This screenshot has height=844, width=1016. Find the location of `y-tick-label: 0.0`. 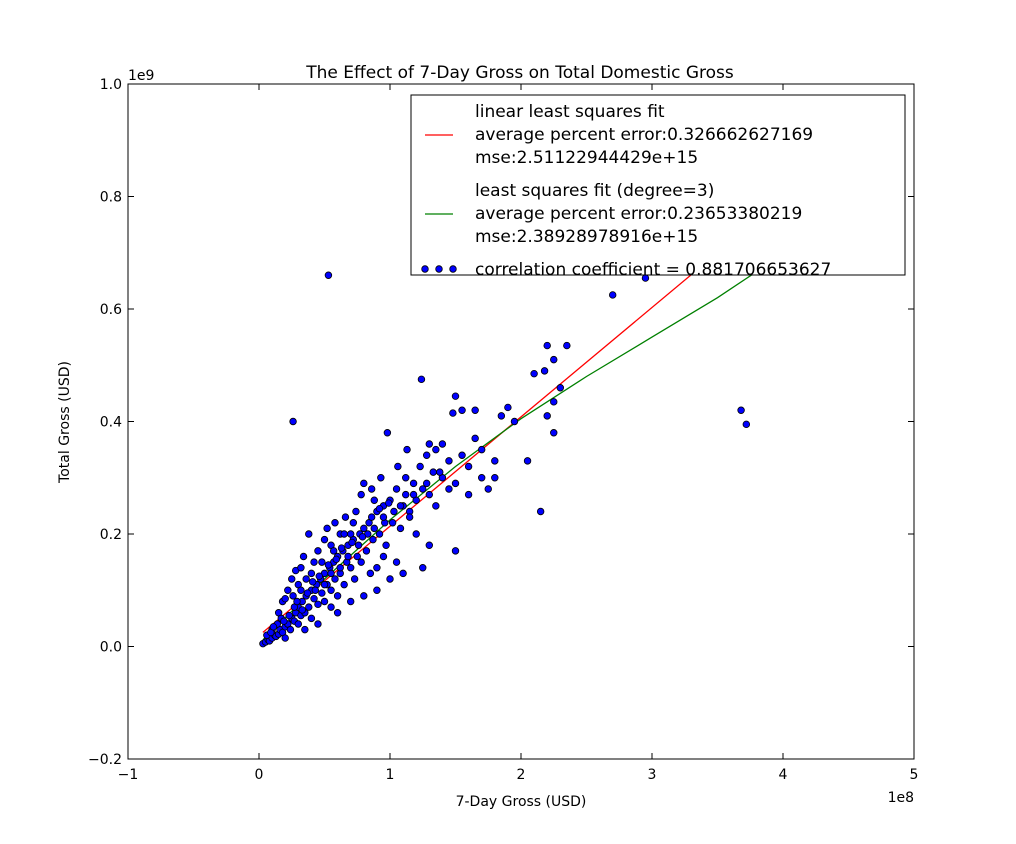

y-tick-label: 0.0 is located at coordinates (111, 648).